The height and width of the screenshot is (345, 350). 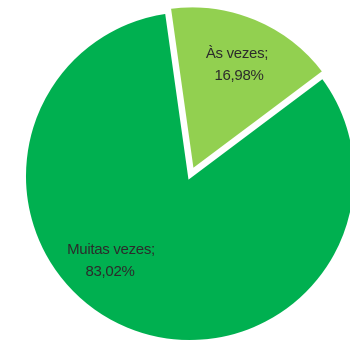 What do you see at coordinates (237, 53) in the screenshot?
I see `label-as-vezes-category: Às vezes;` at bounding box center [237, 53].